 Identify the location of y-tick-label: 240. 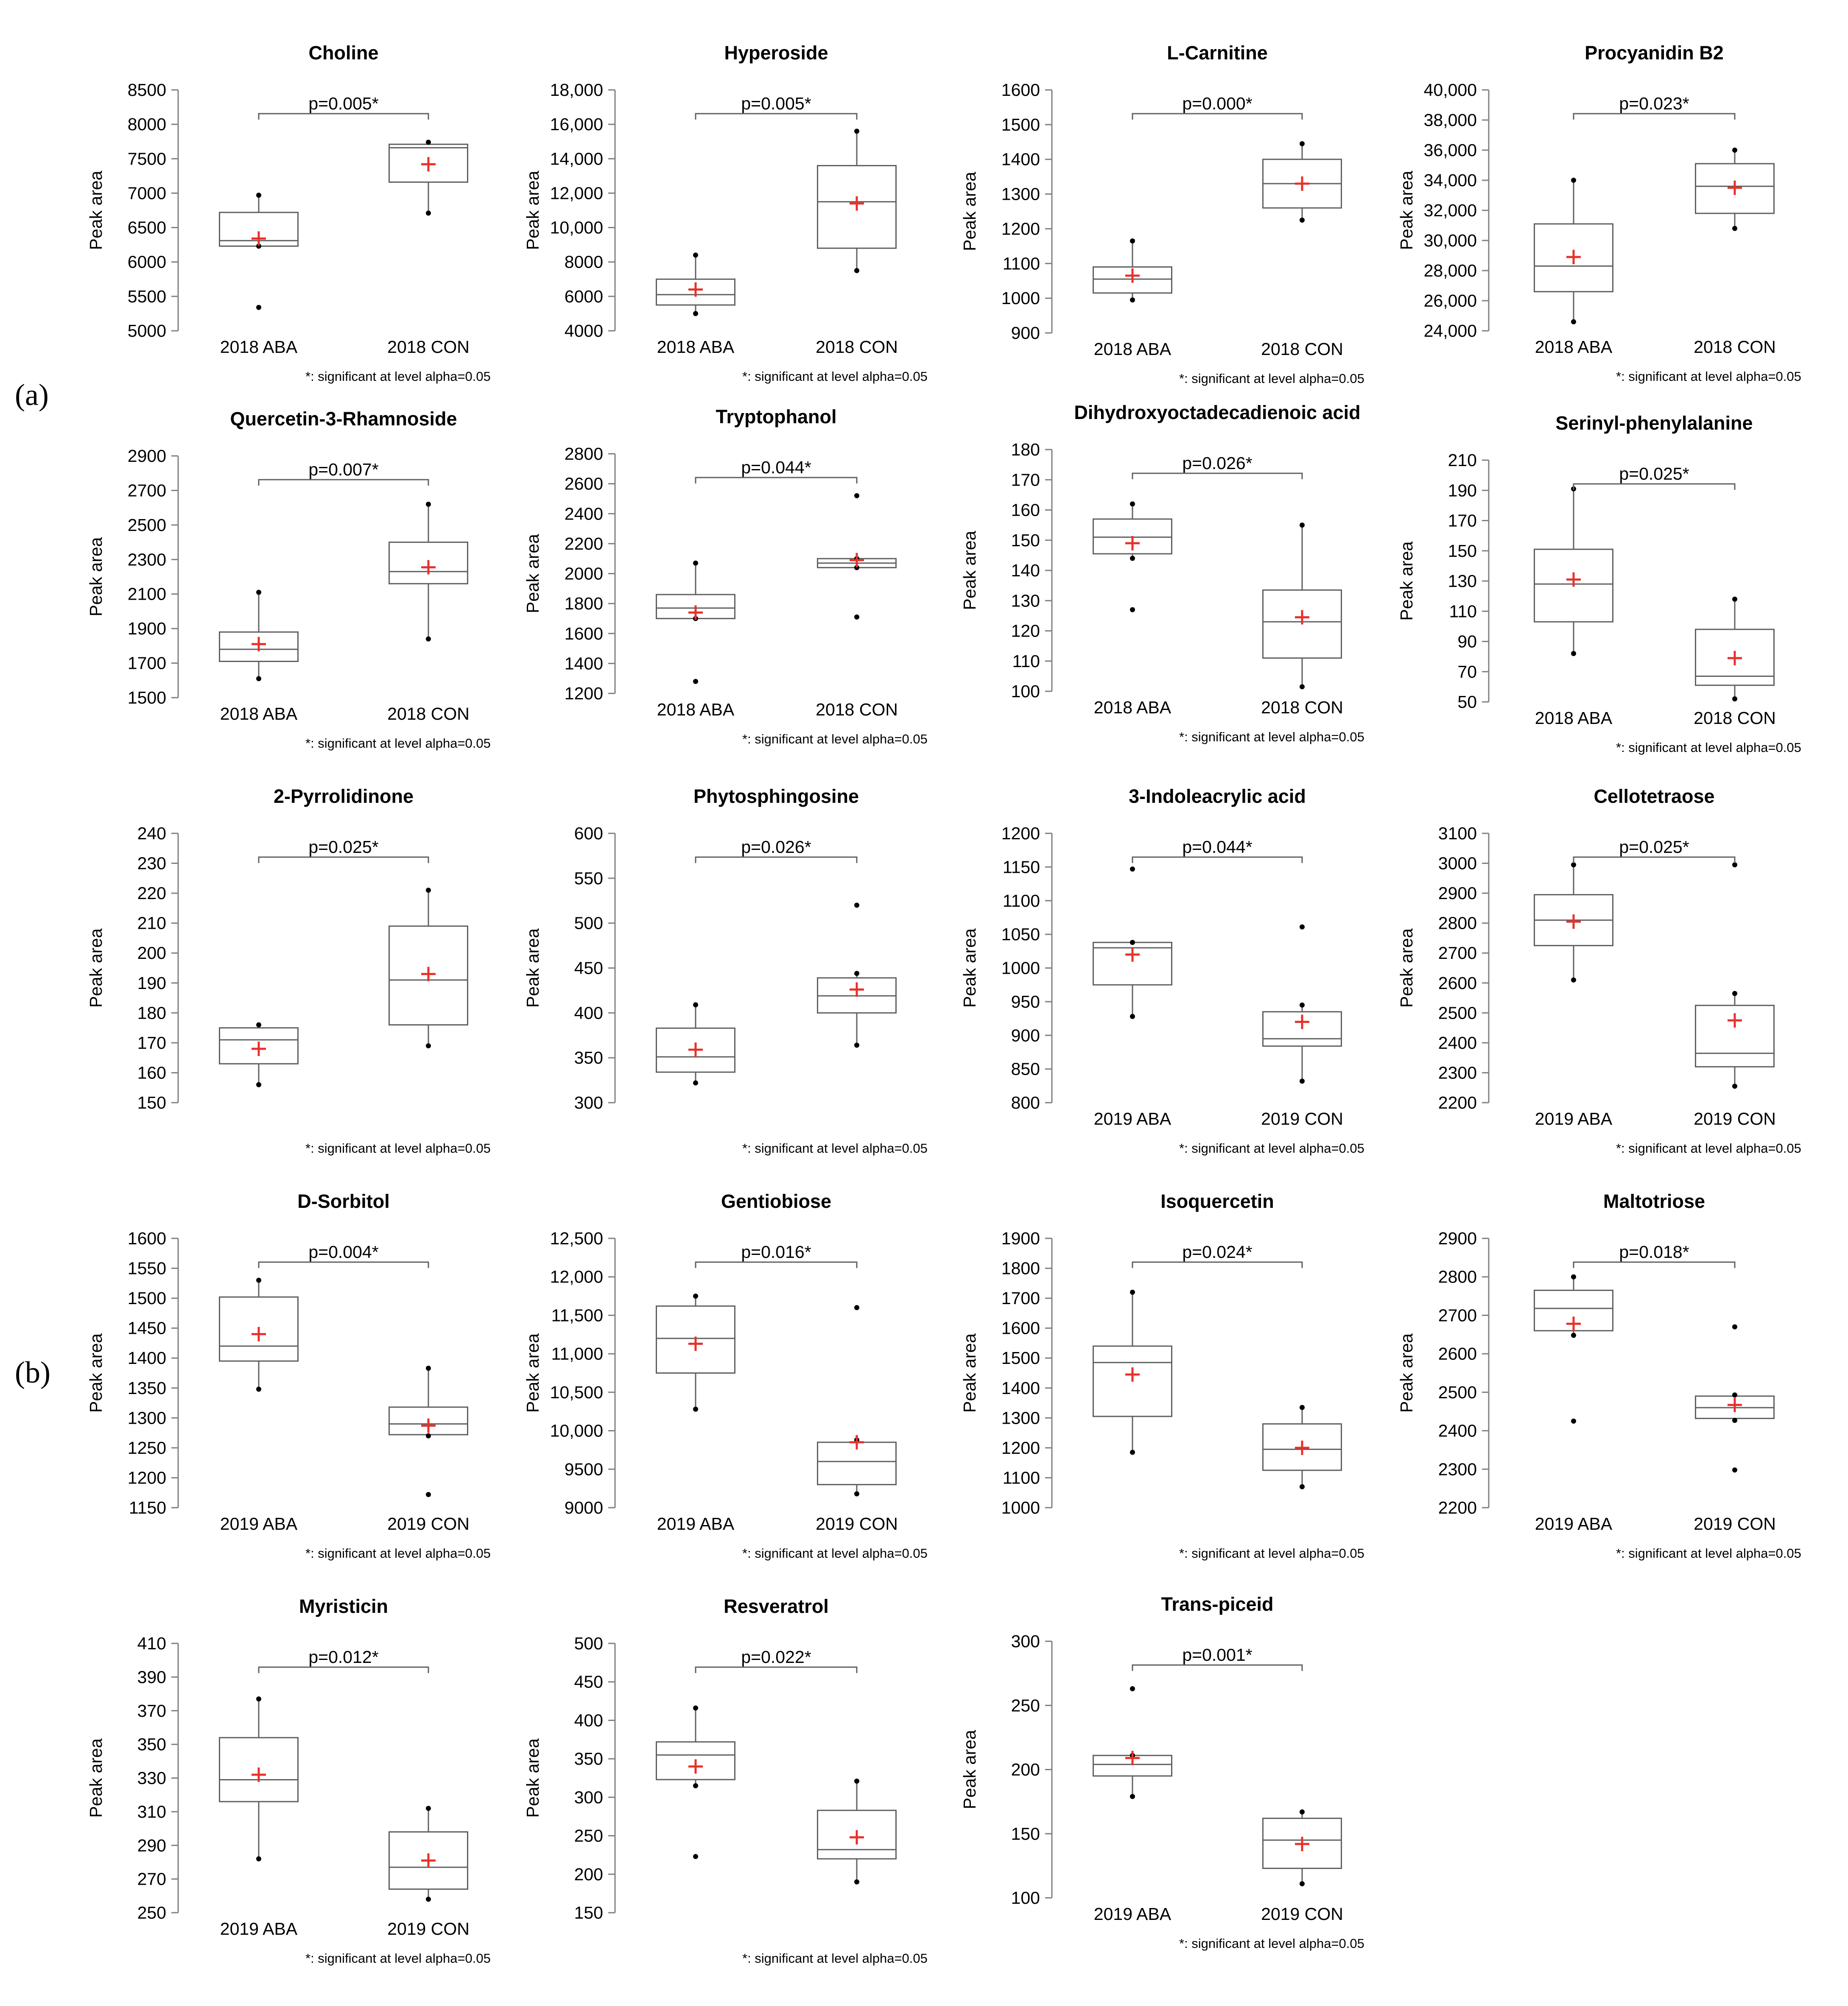
(151, 834).